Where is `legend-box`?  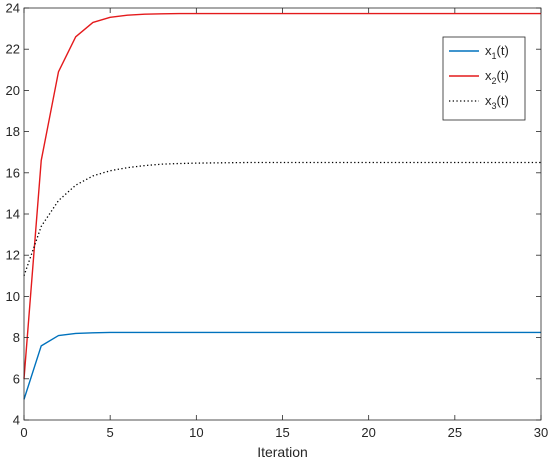 legend-box is located at coordinates (484, 78).